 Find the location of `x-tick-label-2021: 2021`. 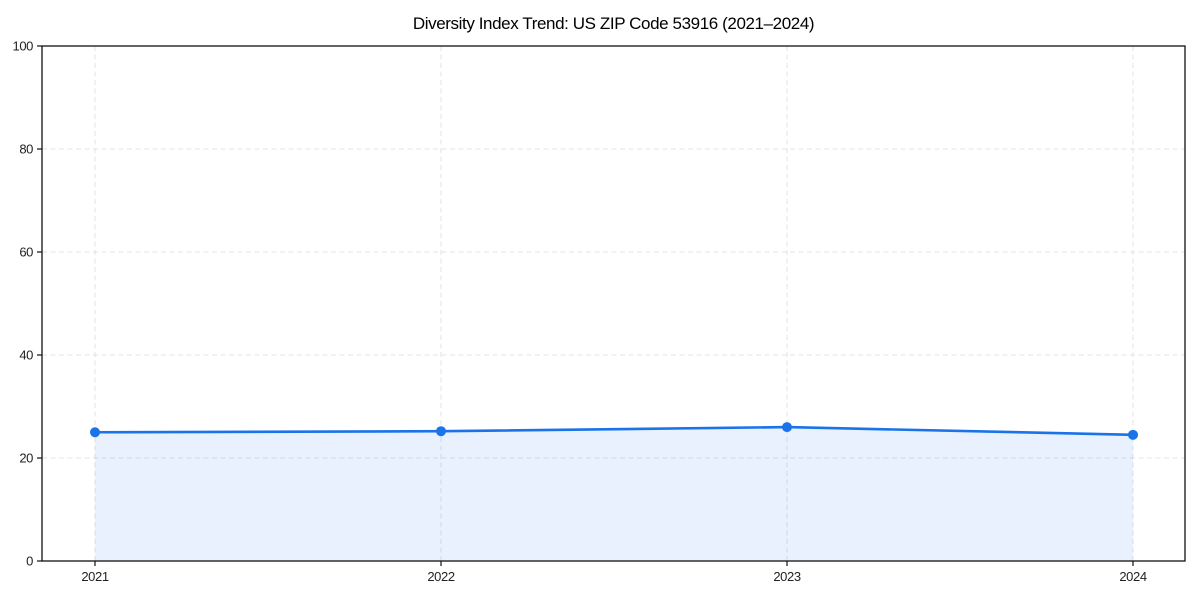

x-tick-label-2021: 2021 is located at coordinates (94, 576).